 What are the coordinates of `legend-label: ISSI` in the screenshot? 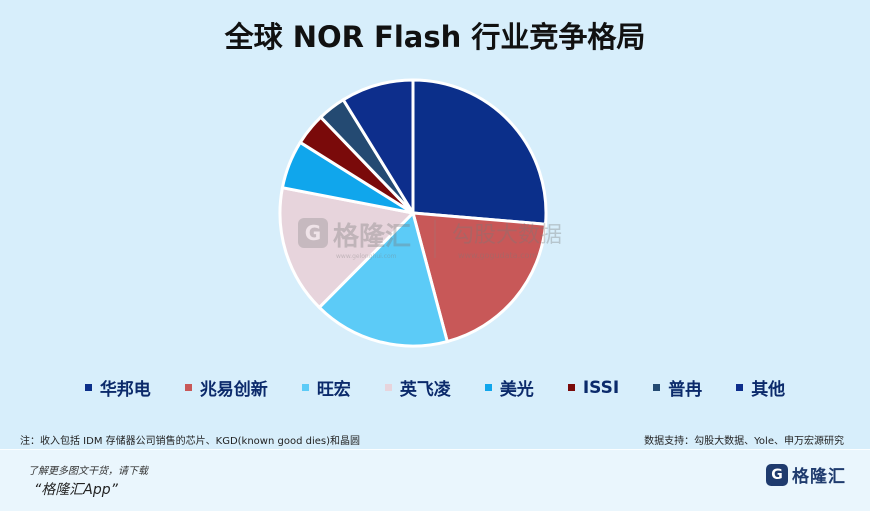 It's located at (601, 387).